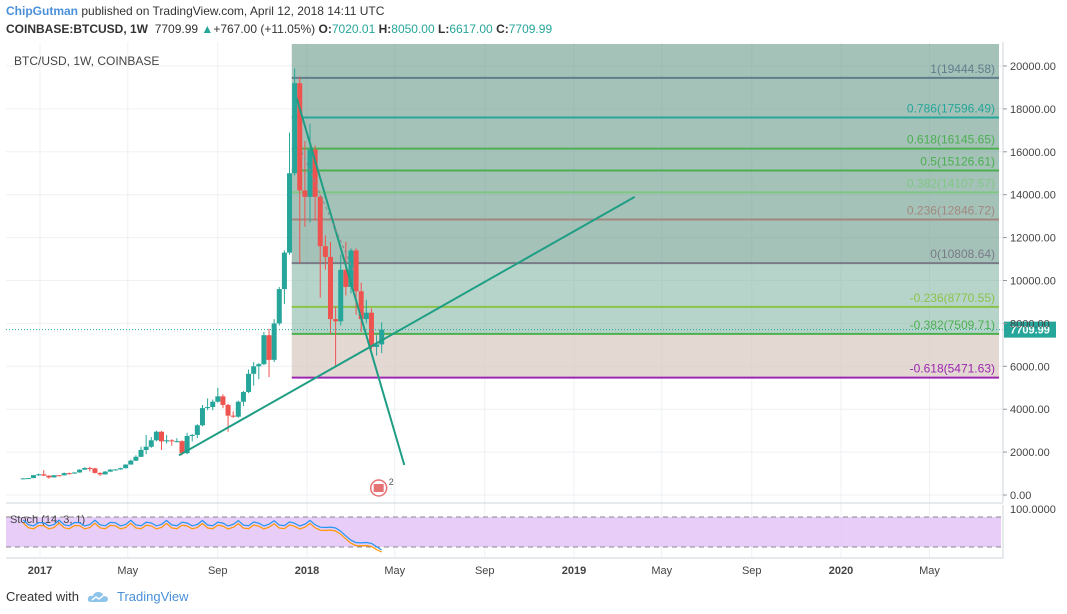 The height and width of the screenshot is (614, 1067). Describe the element at coordinates (645, 355) in the screenshot. I see `fib-zone-lower` at that location.